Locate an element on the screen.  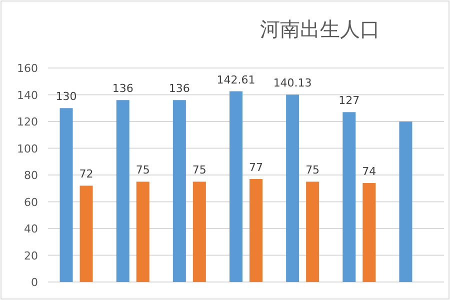
y-tick-label: 140 is located at coordinates (27, 95).